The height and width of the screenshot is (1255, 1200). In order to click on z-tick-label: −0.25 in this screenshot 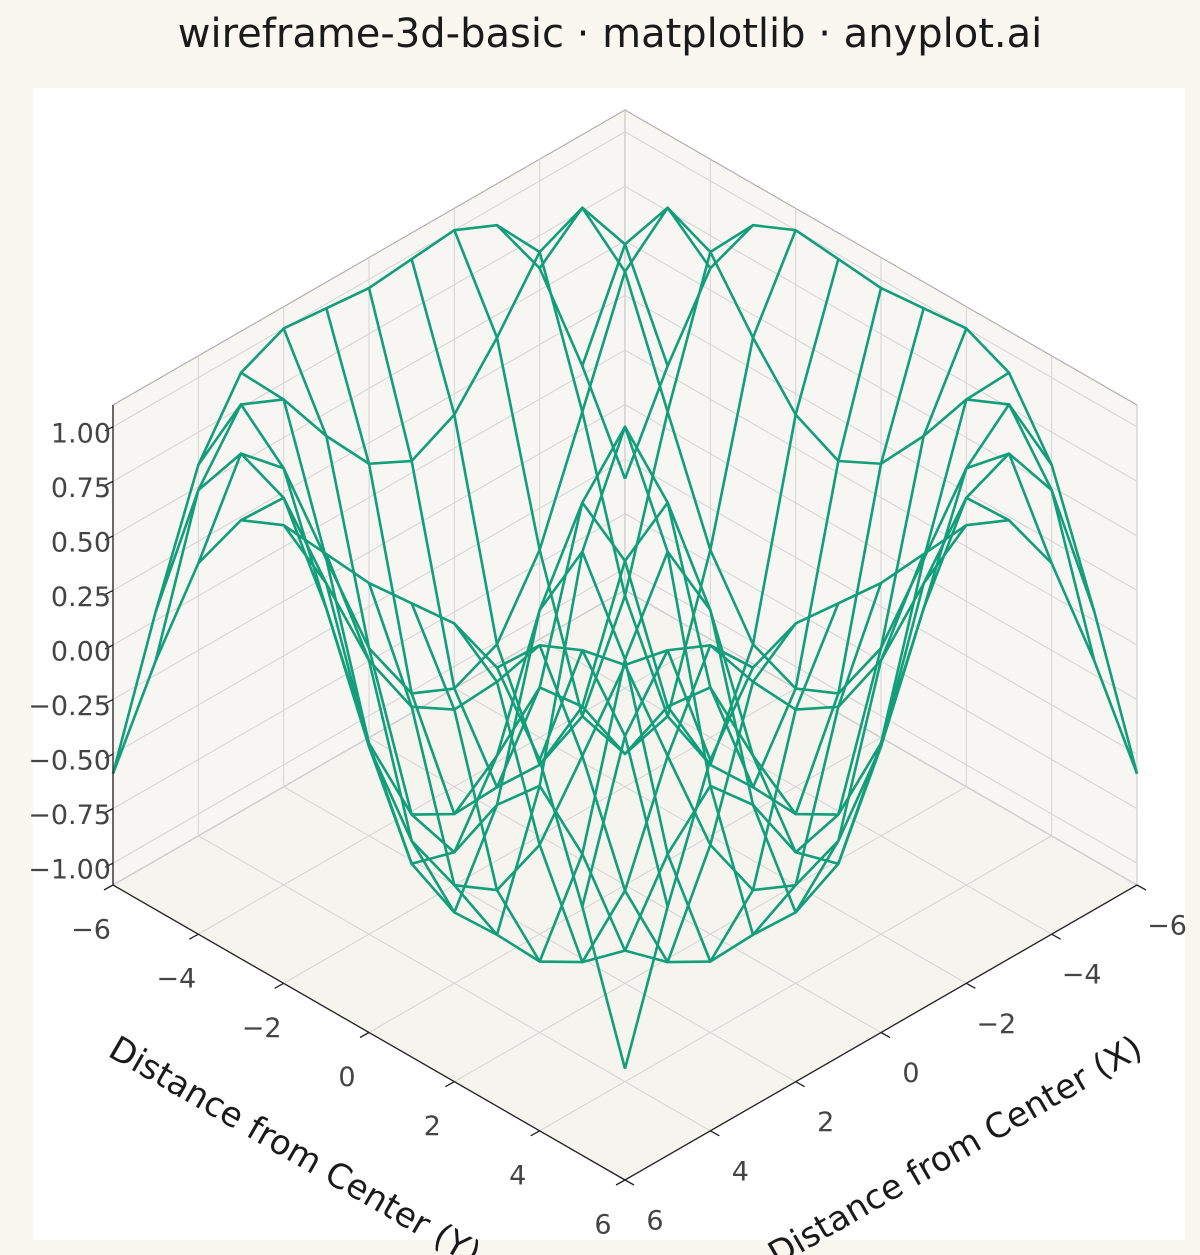, I will do `click(69, 706)`.